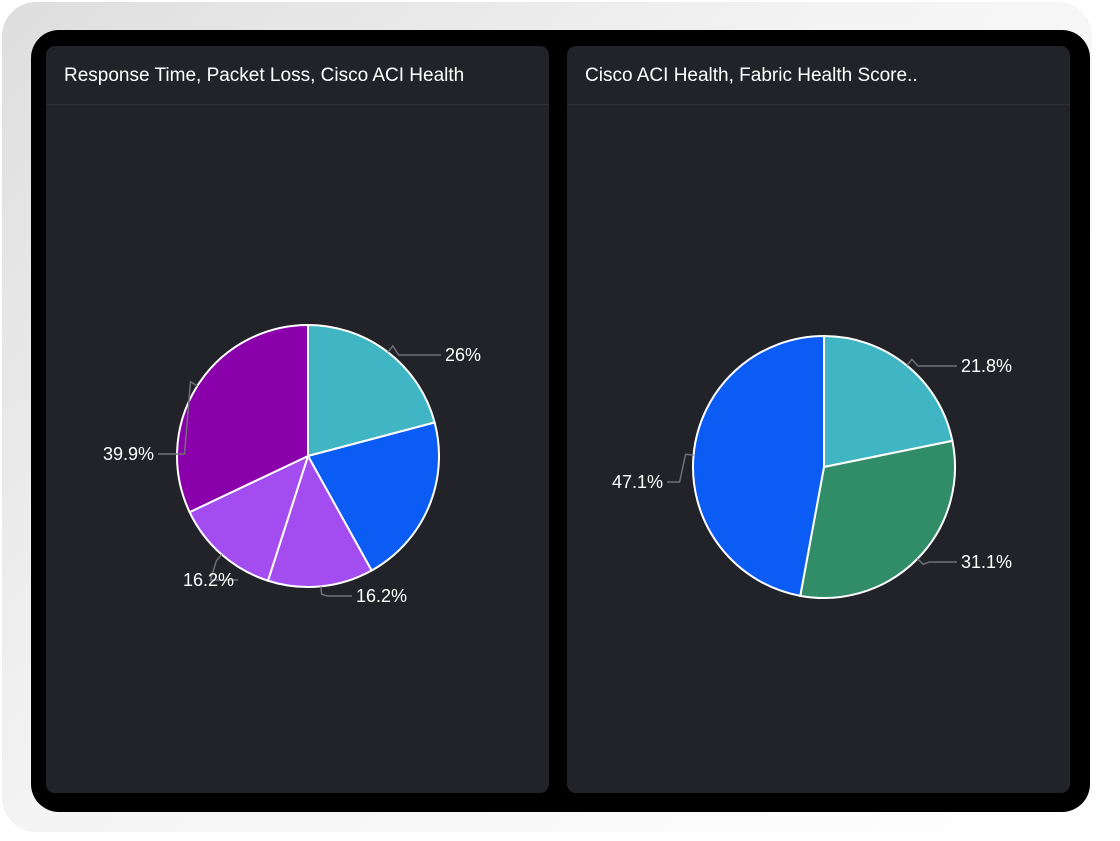 The width and height of the screenshot is (1120, 841). I want to click on widget-header: Cisco ACI Health, Fabric Health Score.., so click(818, 75).